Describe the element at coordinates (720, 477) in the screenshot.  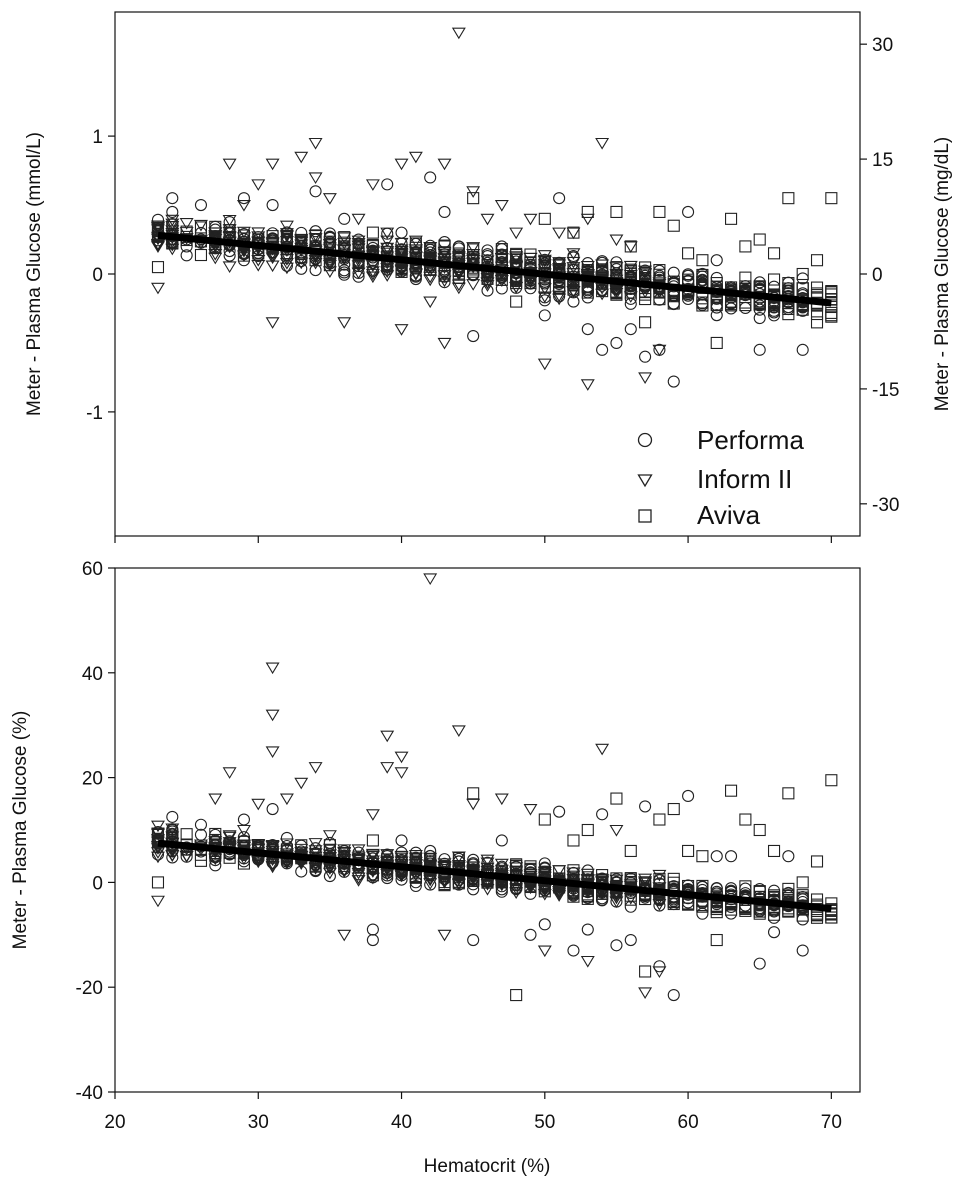
I see `legend: Performa Inform II Aviva` at that location.